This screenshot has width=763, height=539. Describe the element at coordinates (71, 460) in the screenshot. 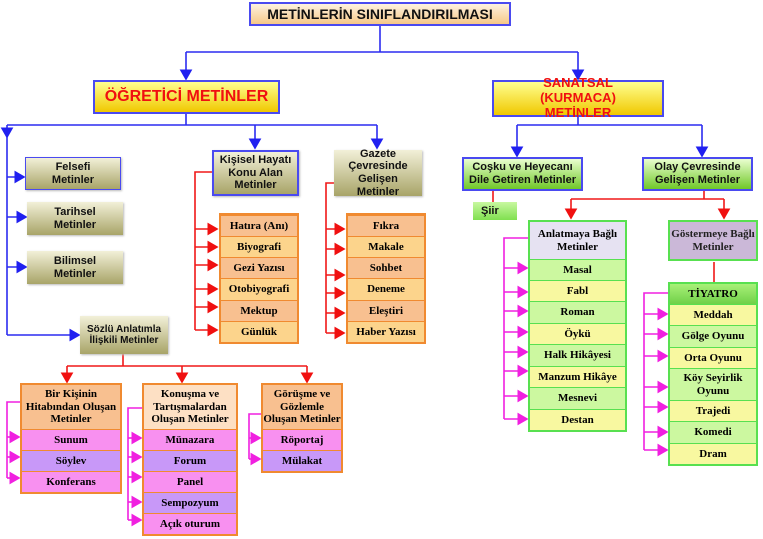

I see `list-item: Söylev` at that location.